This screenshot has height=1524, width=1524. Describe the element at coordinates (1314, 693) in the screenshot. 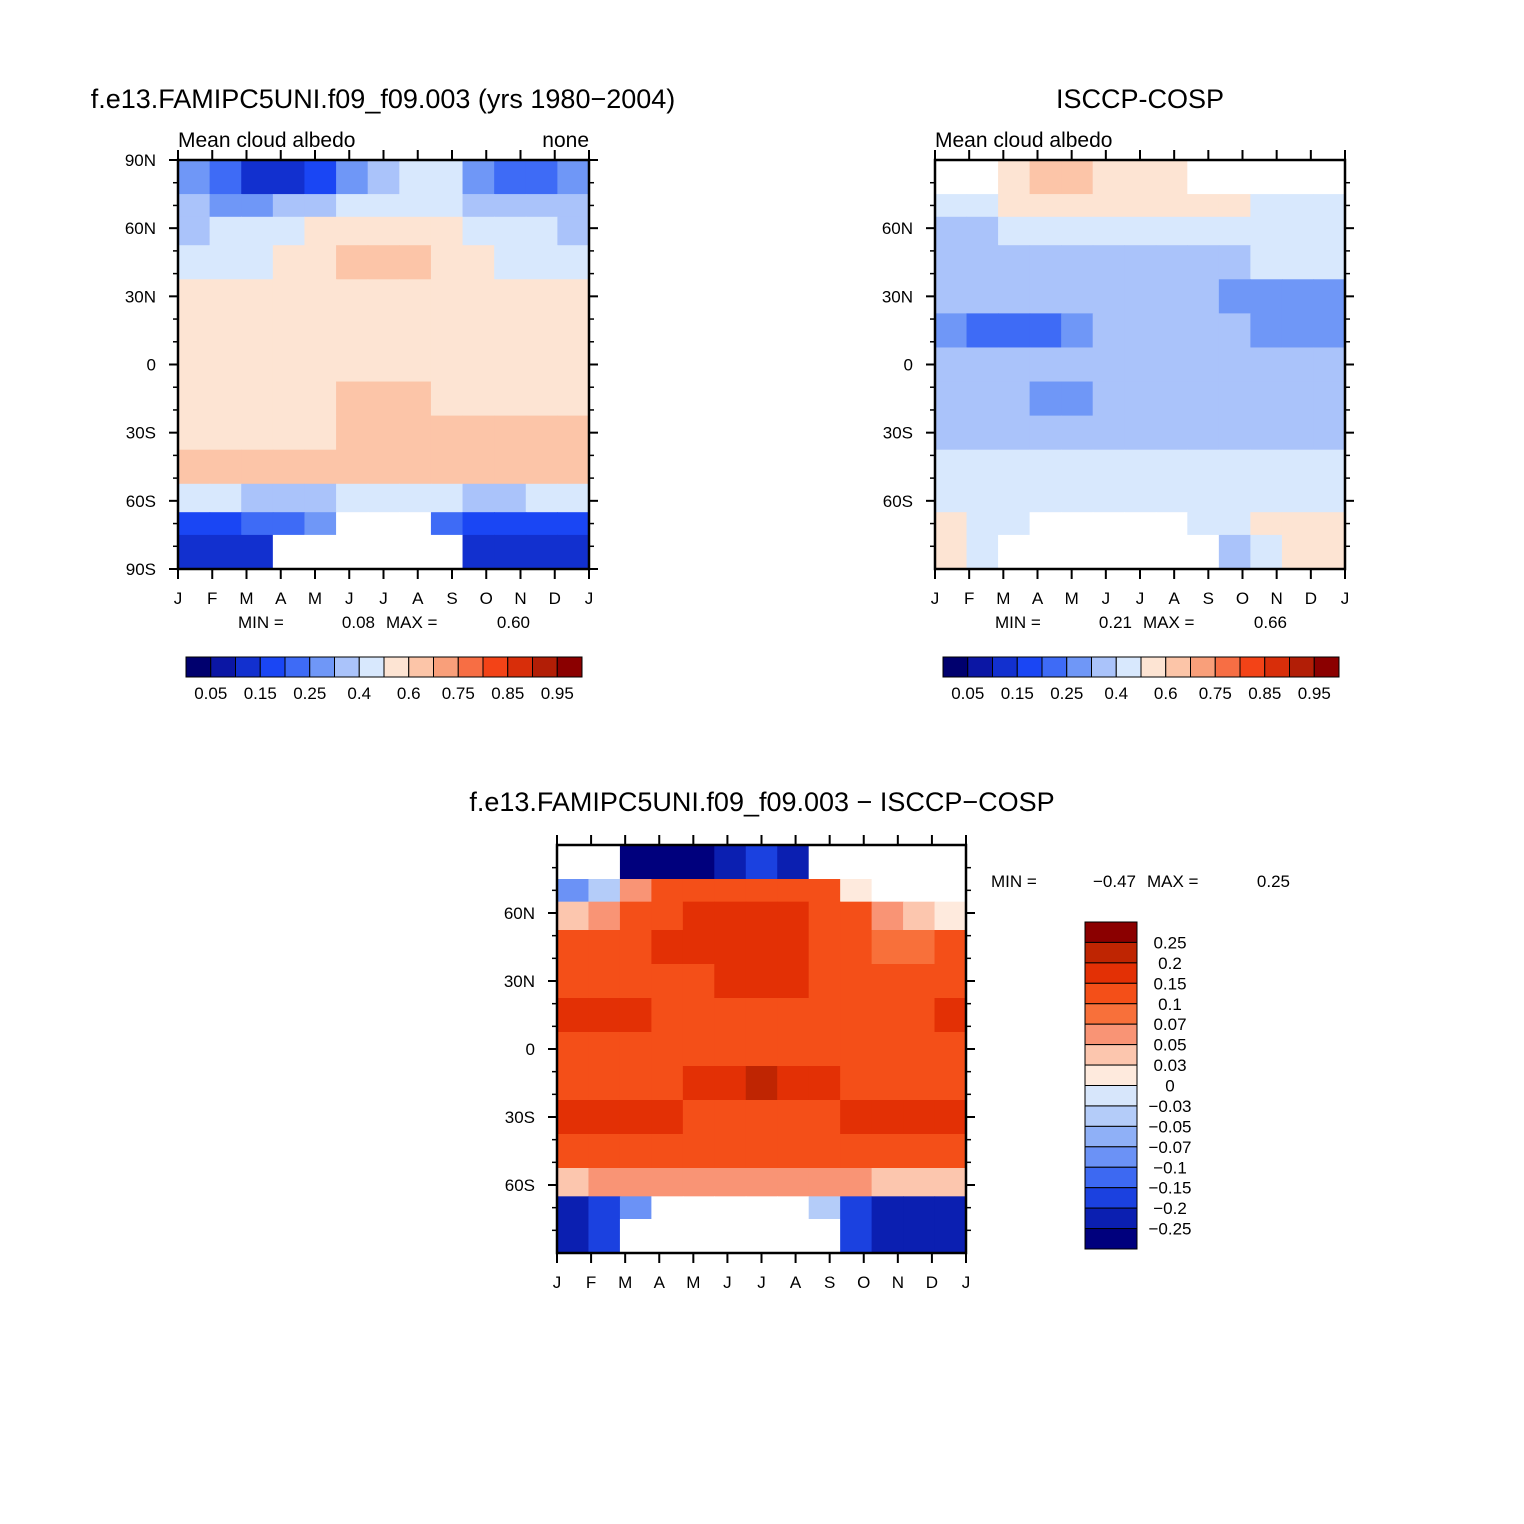

I see `colorbar-label: 0.95` at that location.